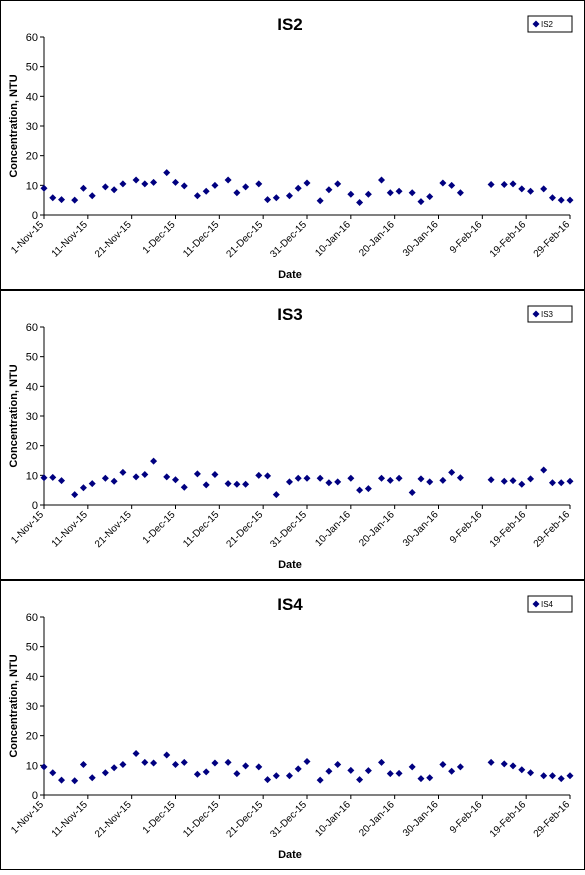  Describe the element at coordinates (14, 415) in the screenshot. I see `y-axis-label: Concentration, NTU` at that location.